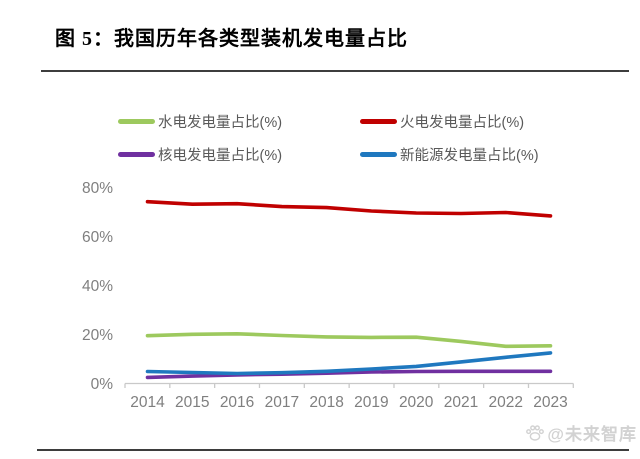 The image size is (640, 459). I want to click on svg-text: 2021, so click(461, 402).